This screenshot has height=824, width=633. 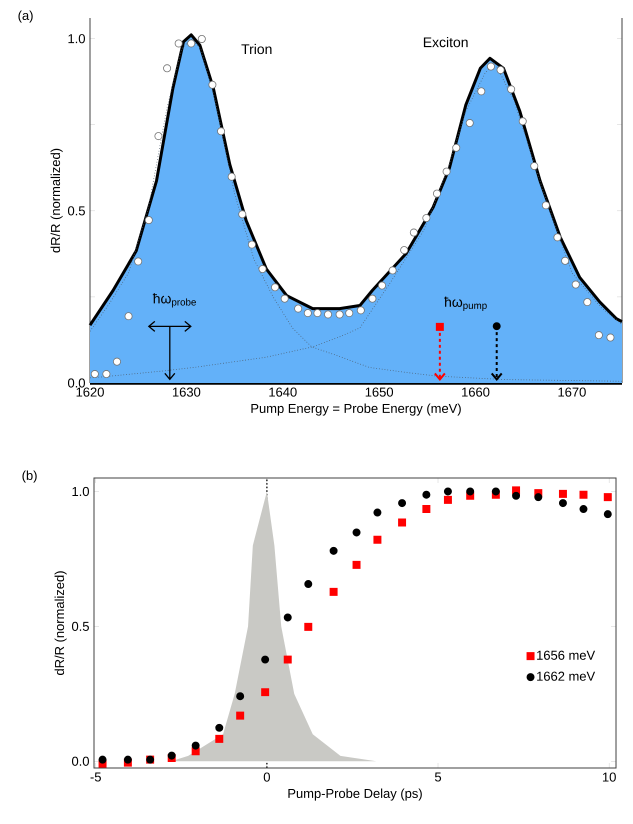 I want to click on x-tick-label: 1660, so click(x=476, y=392).